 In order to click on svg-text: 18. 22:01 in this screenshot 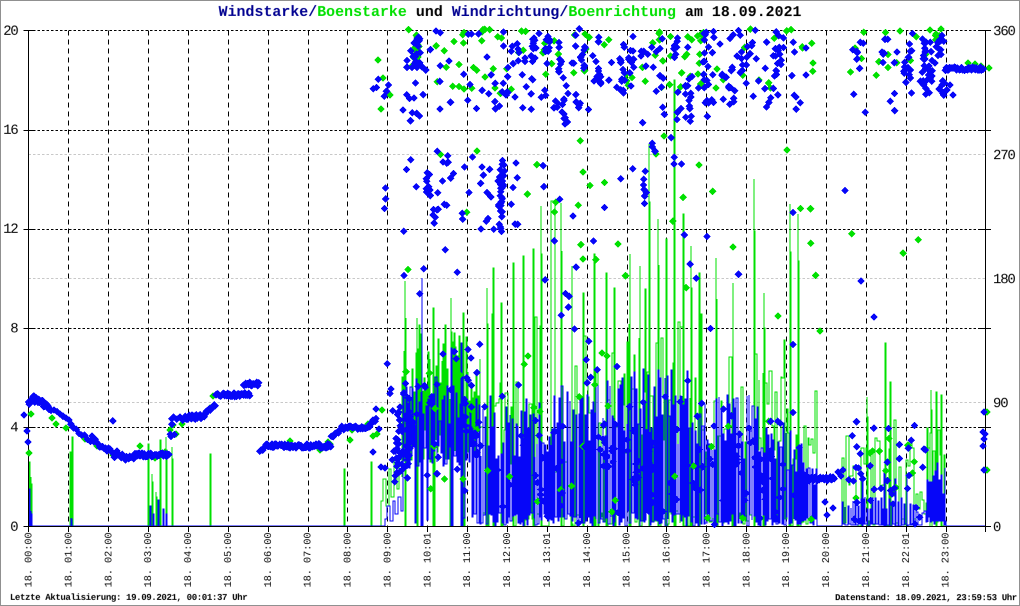, I will do `click(907, 560)`.